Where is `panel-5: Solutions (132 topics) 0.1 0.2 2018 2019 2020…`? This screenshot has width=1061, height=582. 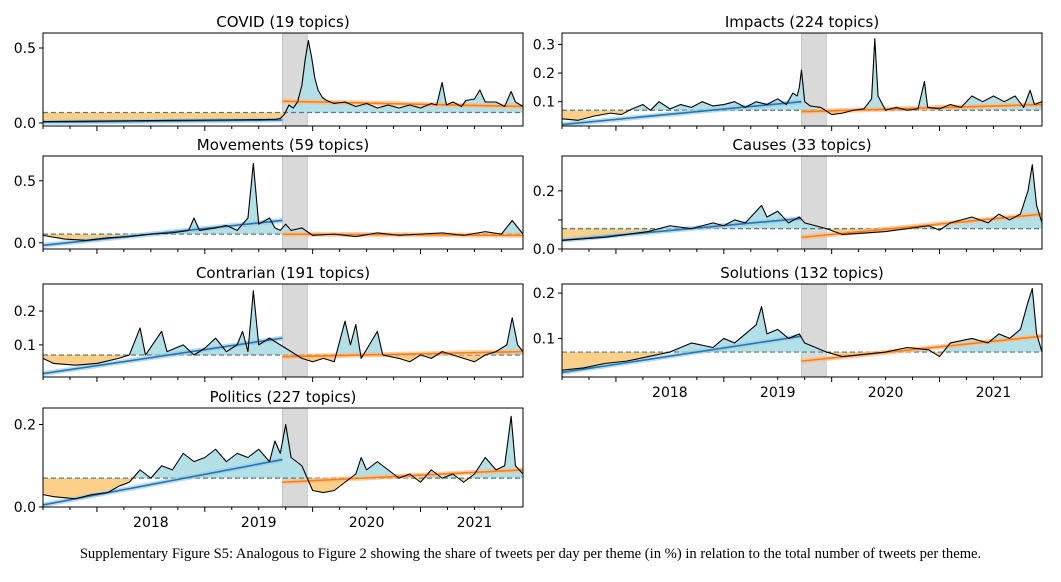 panel-5: Solutions (132 topics) 0.1 0.2 2018 2019 2020… is located at coordinates (788, 332).